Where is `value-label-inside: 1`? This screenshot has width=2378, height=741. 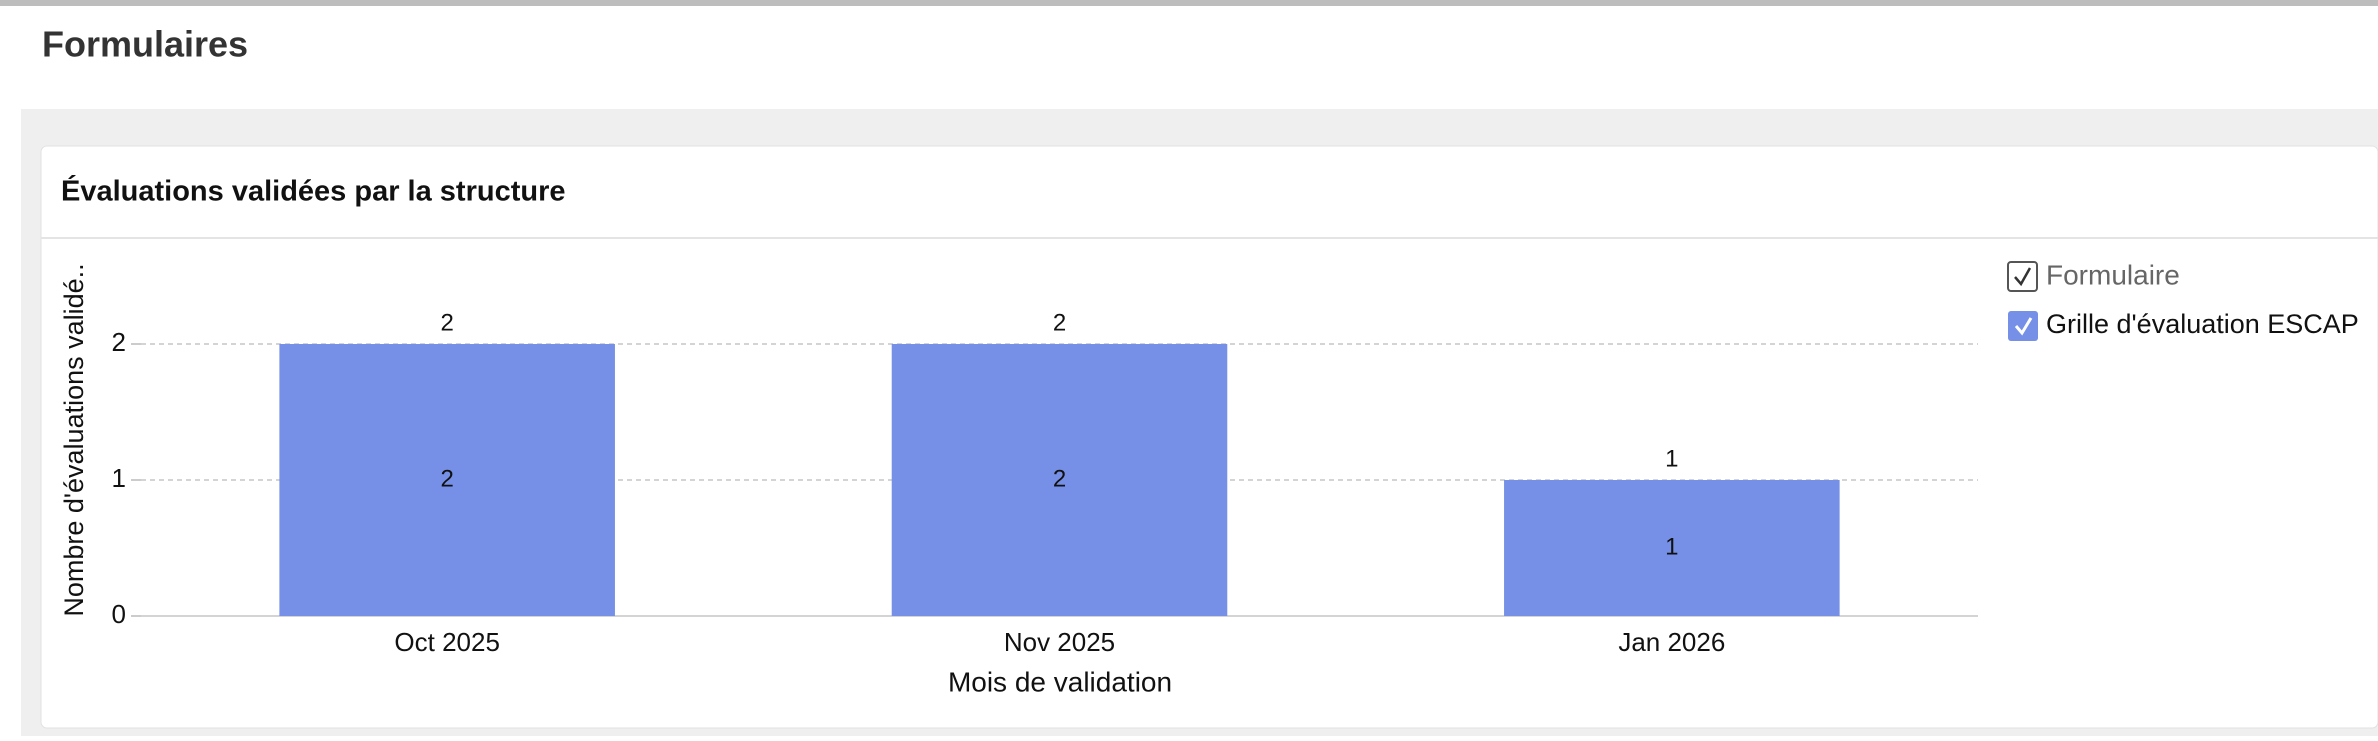
value-label-inside: 1 is located at coordinates (1671, 546).